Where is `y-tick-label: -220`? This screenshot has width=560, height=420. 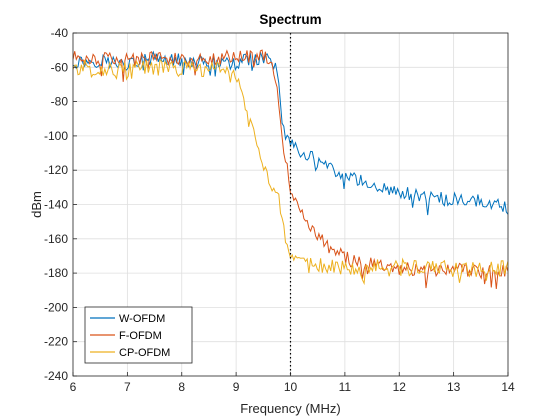 y-tick-label: -220 is located at coordinates (56, 342).